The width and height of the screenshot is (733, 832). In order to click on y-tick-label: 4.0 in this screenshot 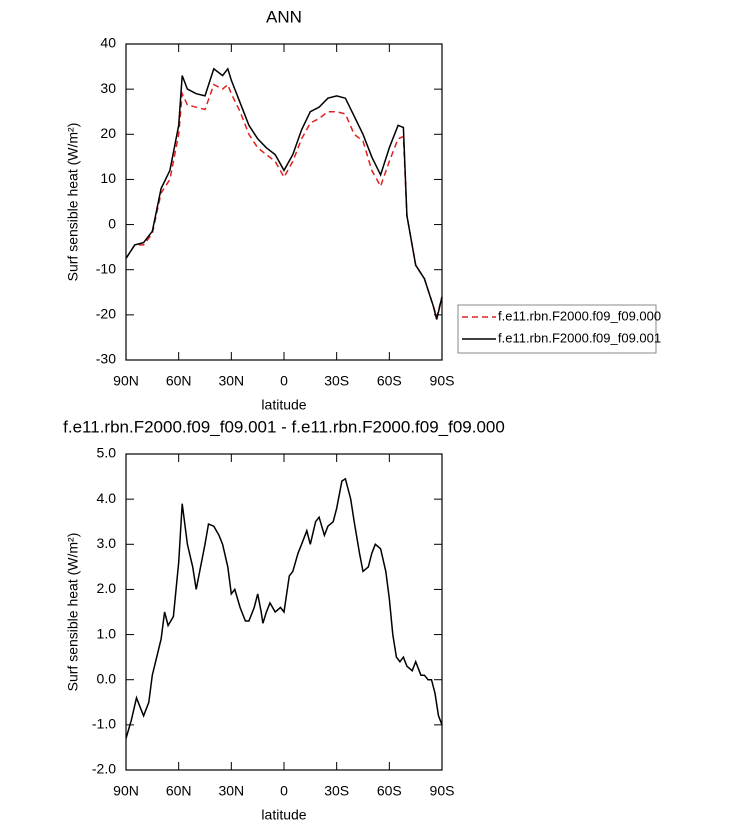, I will do `click(107, 498)`.